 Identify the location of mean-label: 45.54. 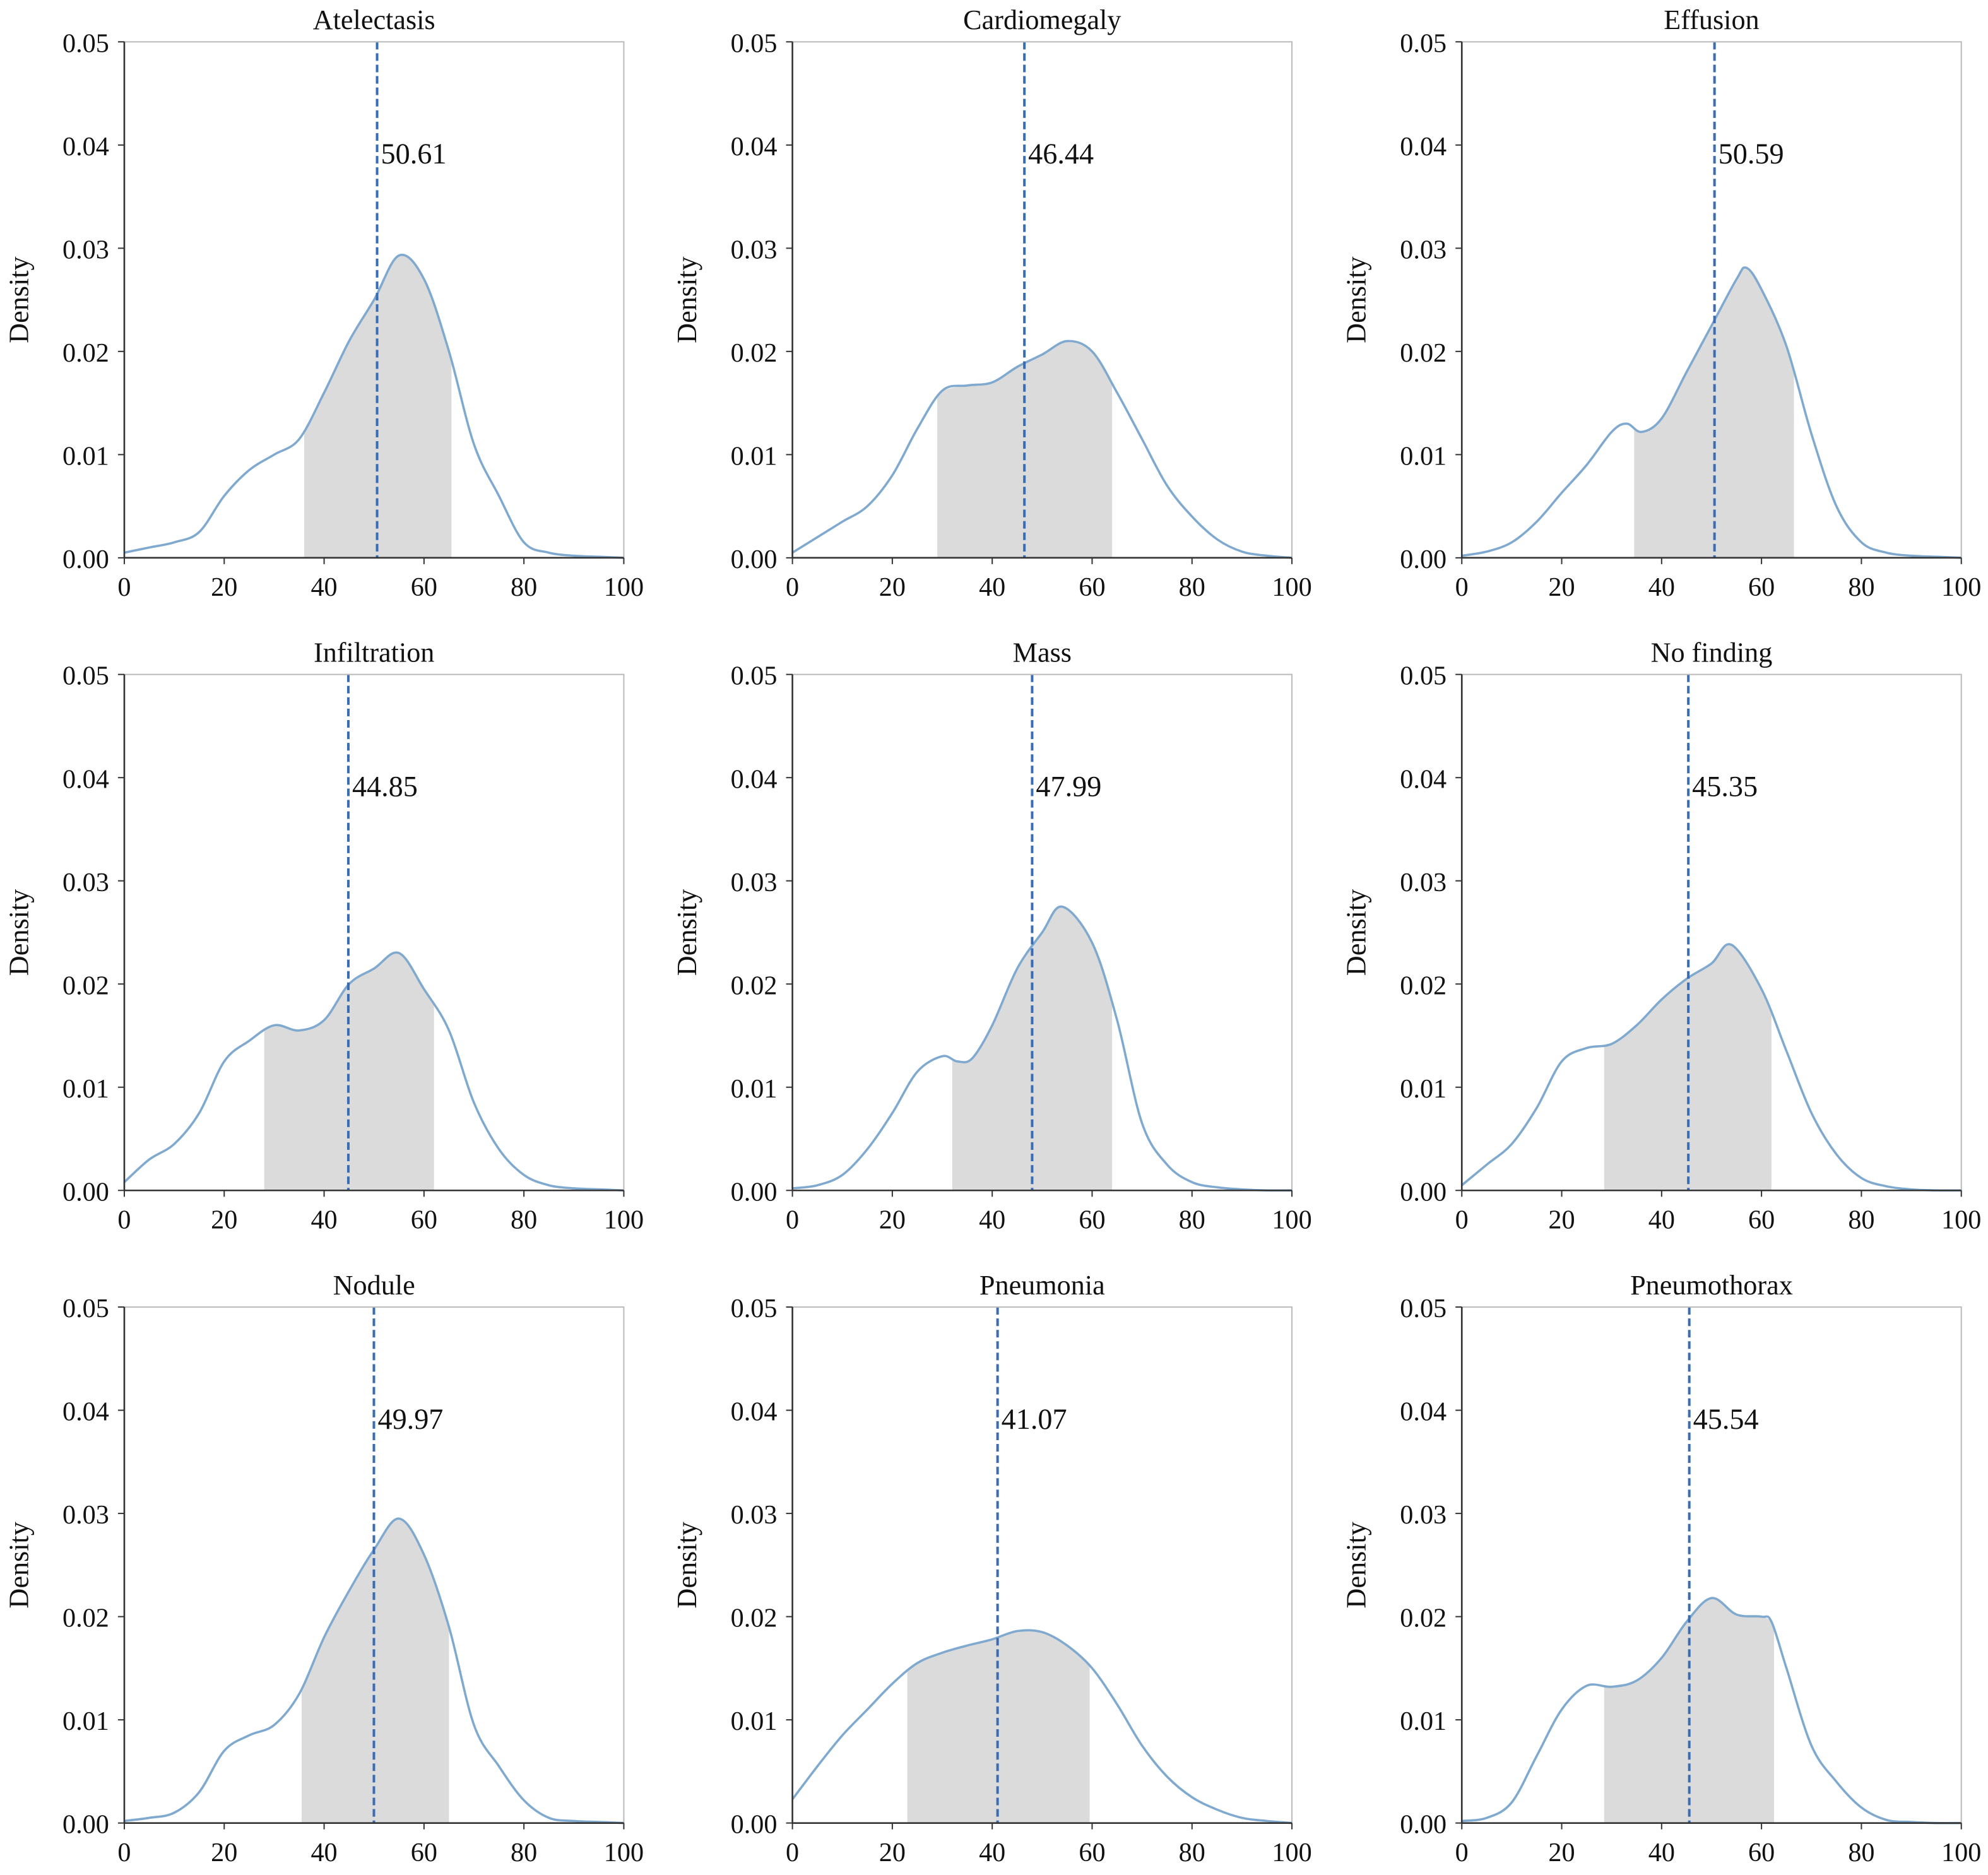
(1726, 1419).